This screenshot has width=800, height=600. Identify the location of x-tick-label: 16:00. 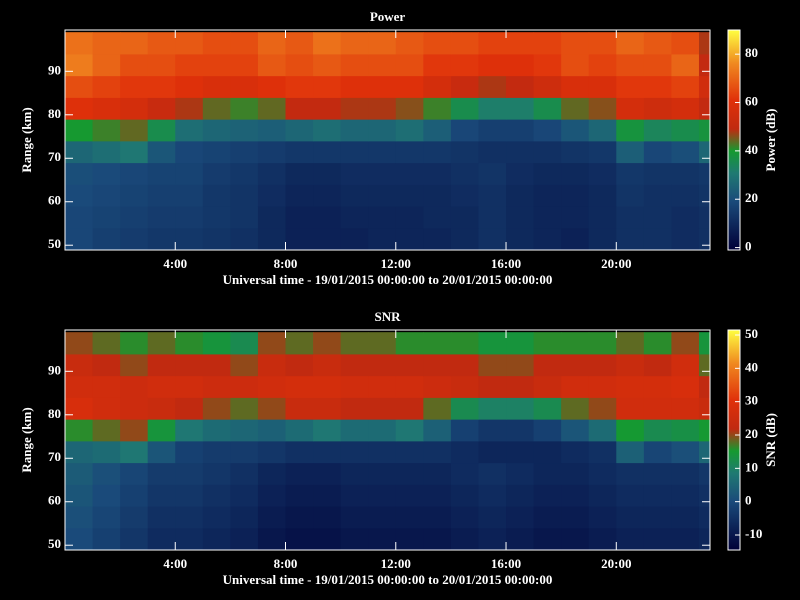
(506, 563).